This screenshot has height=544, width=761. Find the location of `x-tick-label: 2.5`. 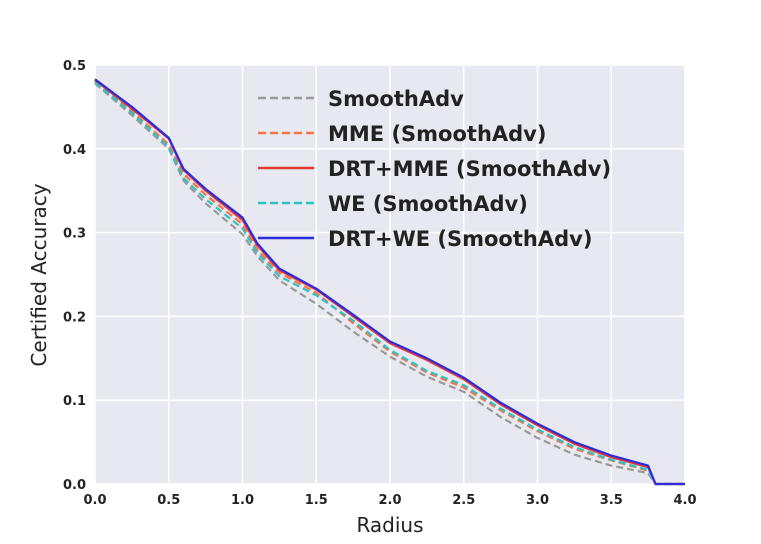

x-tick-label: 2.5 is located at coordinates (463, 500).